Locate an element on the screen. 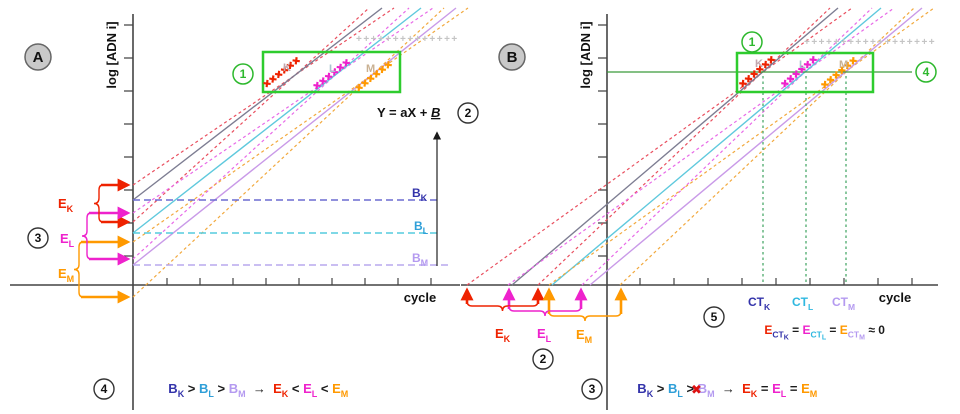  panel-a-x-ticks is located at coordinates (299, 281).